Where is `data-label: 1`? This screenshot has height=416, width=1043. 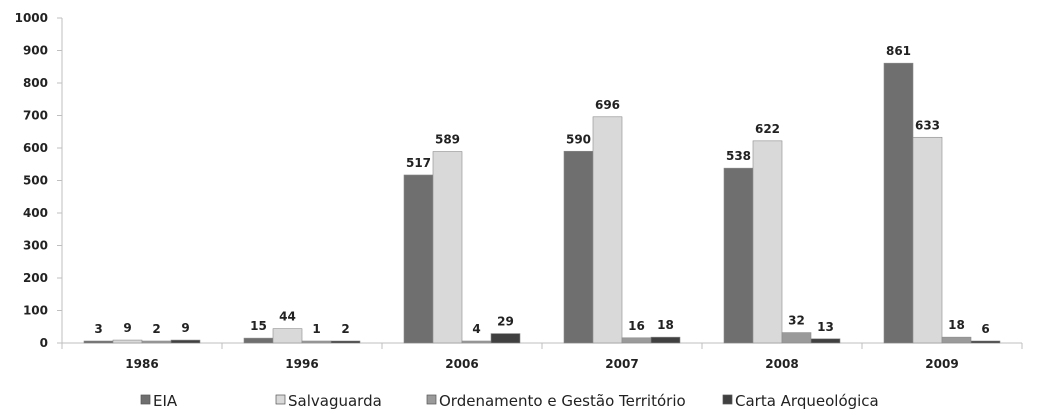 data-label: 1 is located at coordinates (316, 329).